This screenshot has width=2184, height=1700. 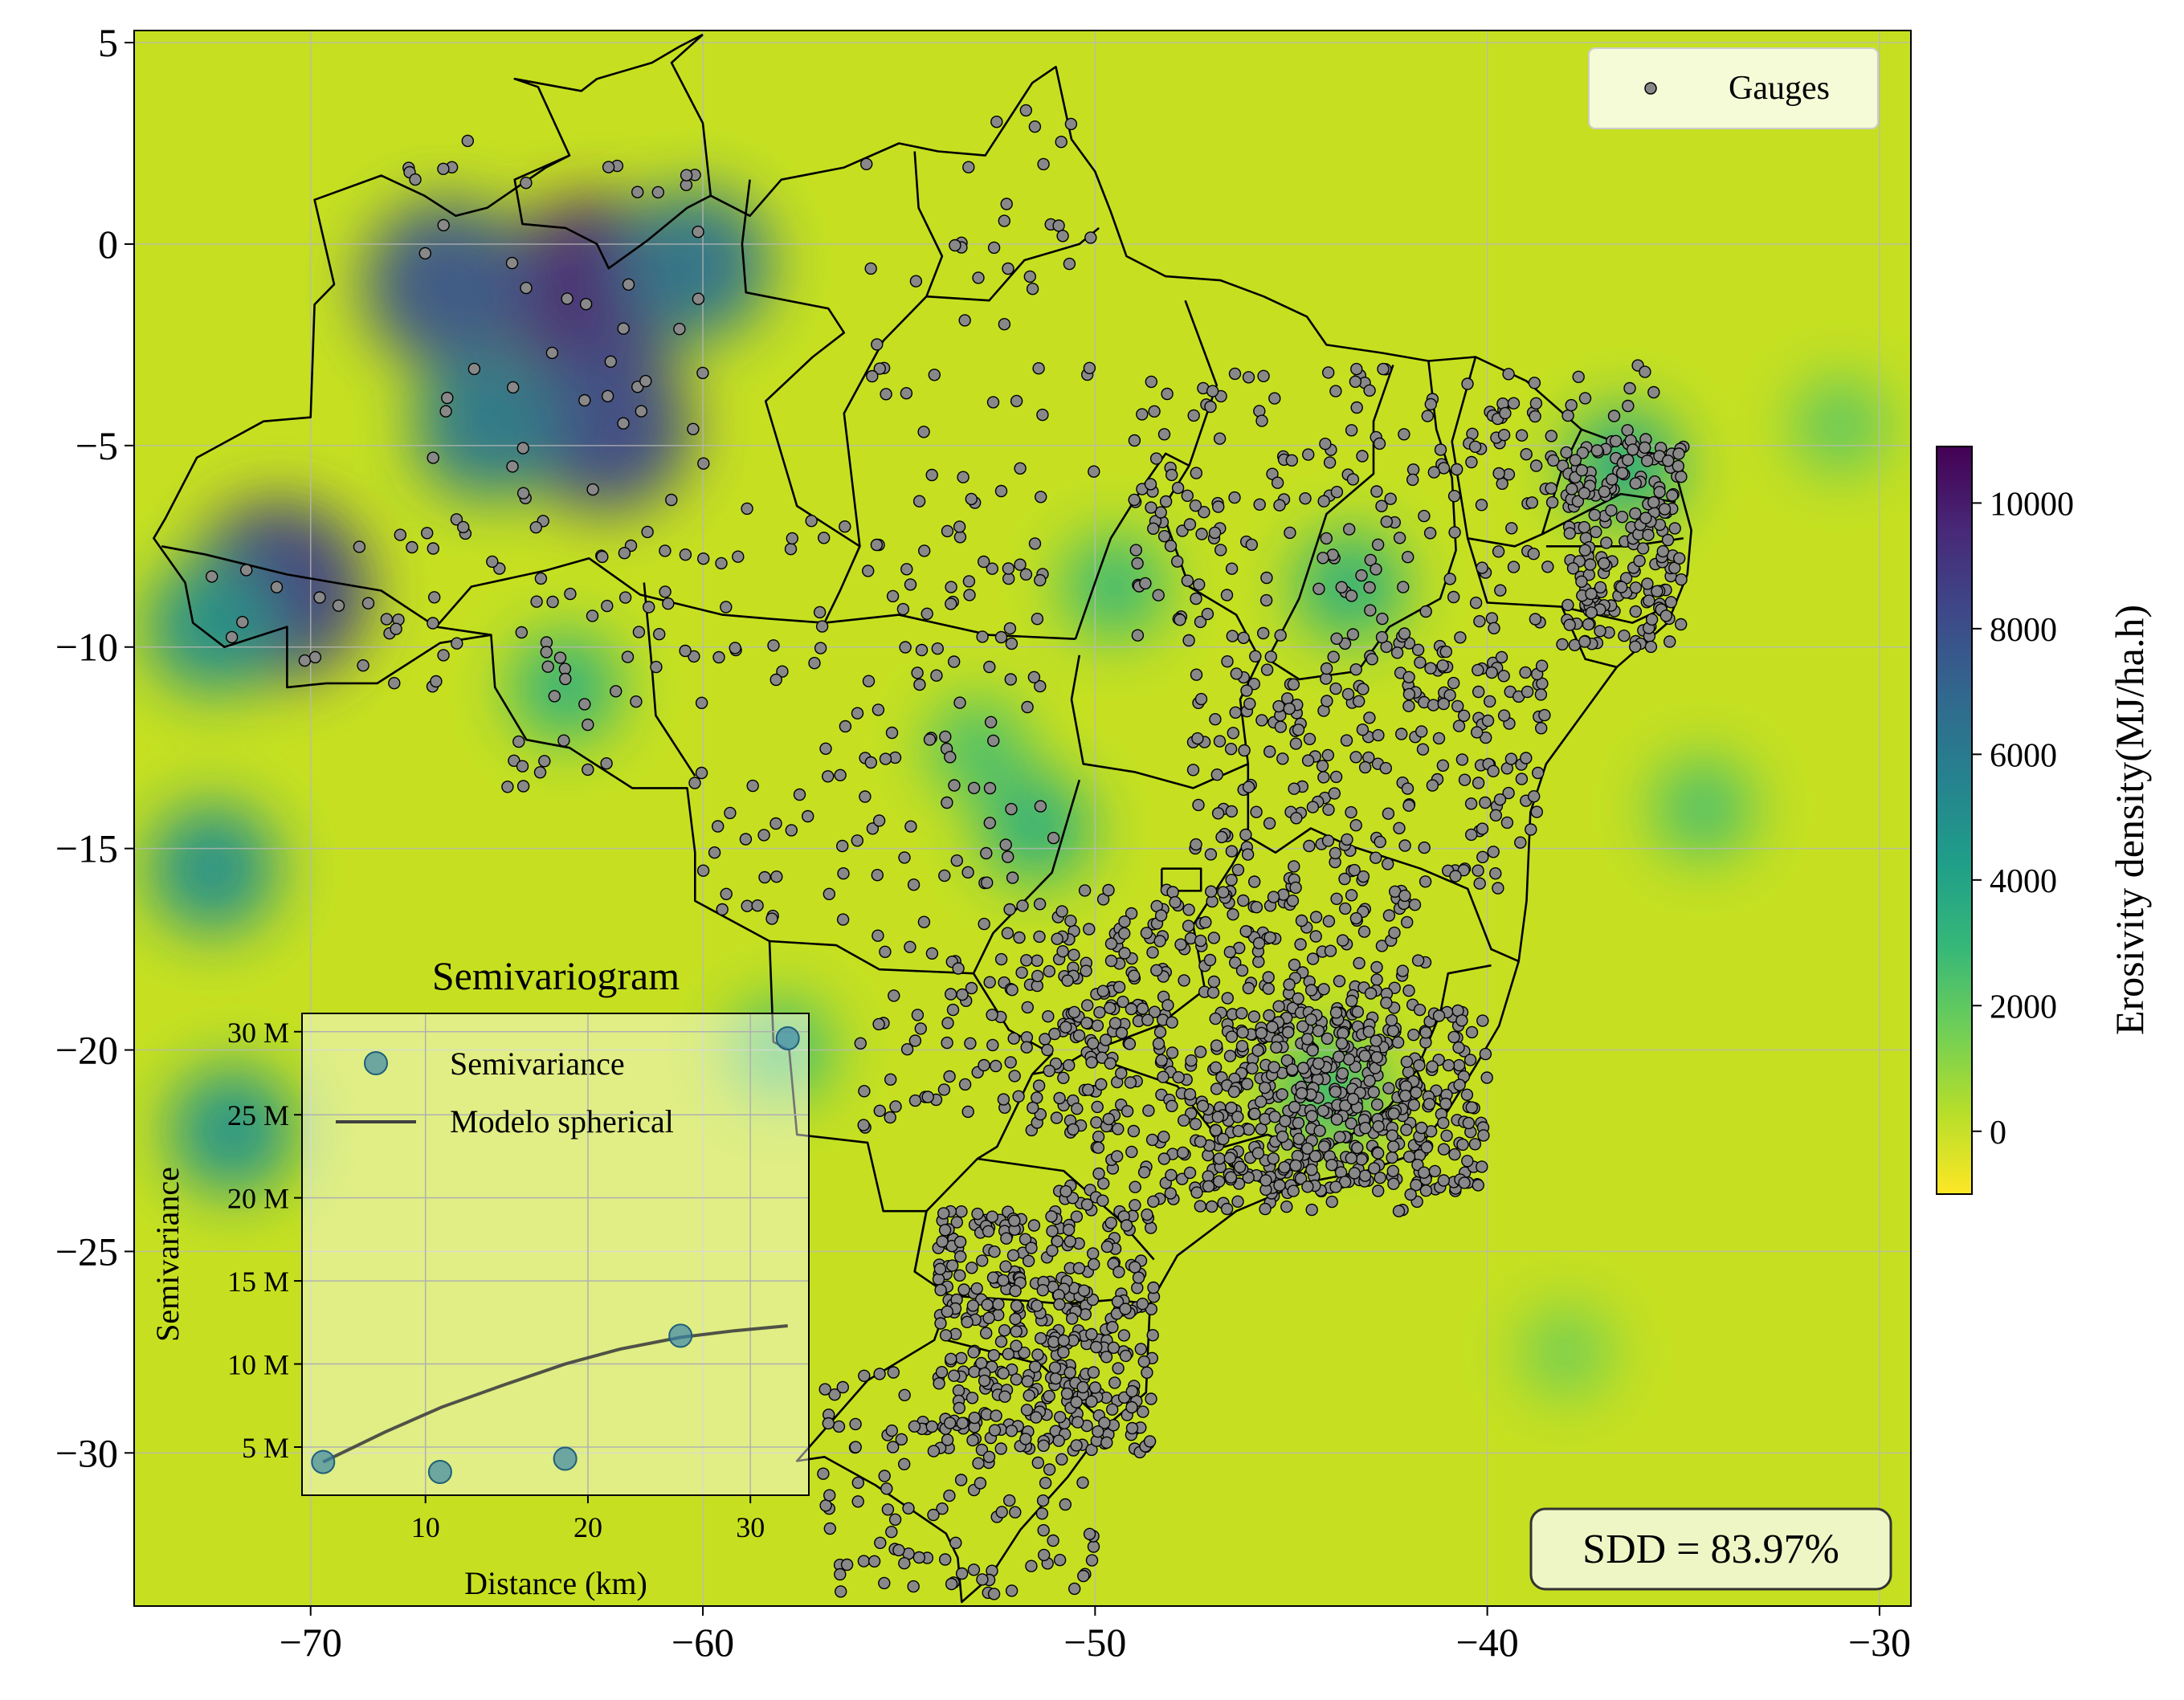 What do you see at coordinates (1879, 1642) in the screenshot?
I see `x-tick-label: −30` at bounding box center [1879, 1642].